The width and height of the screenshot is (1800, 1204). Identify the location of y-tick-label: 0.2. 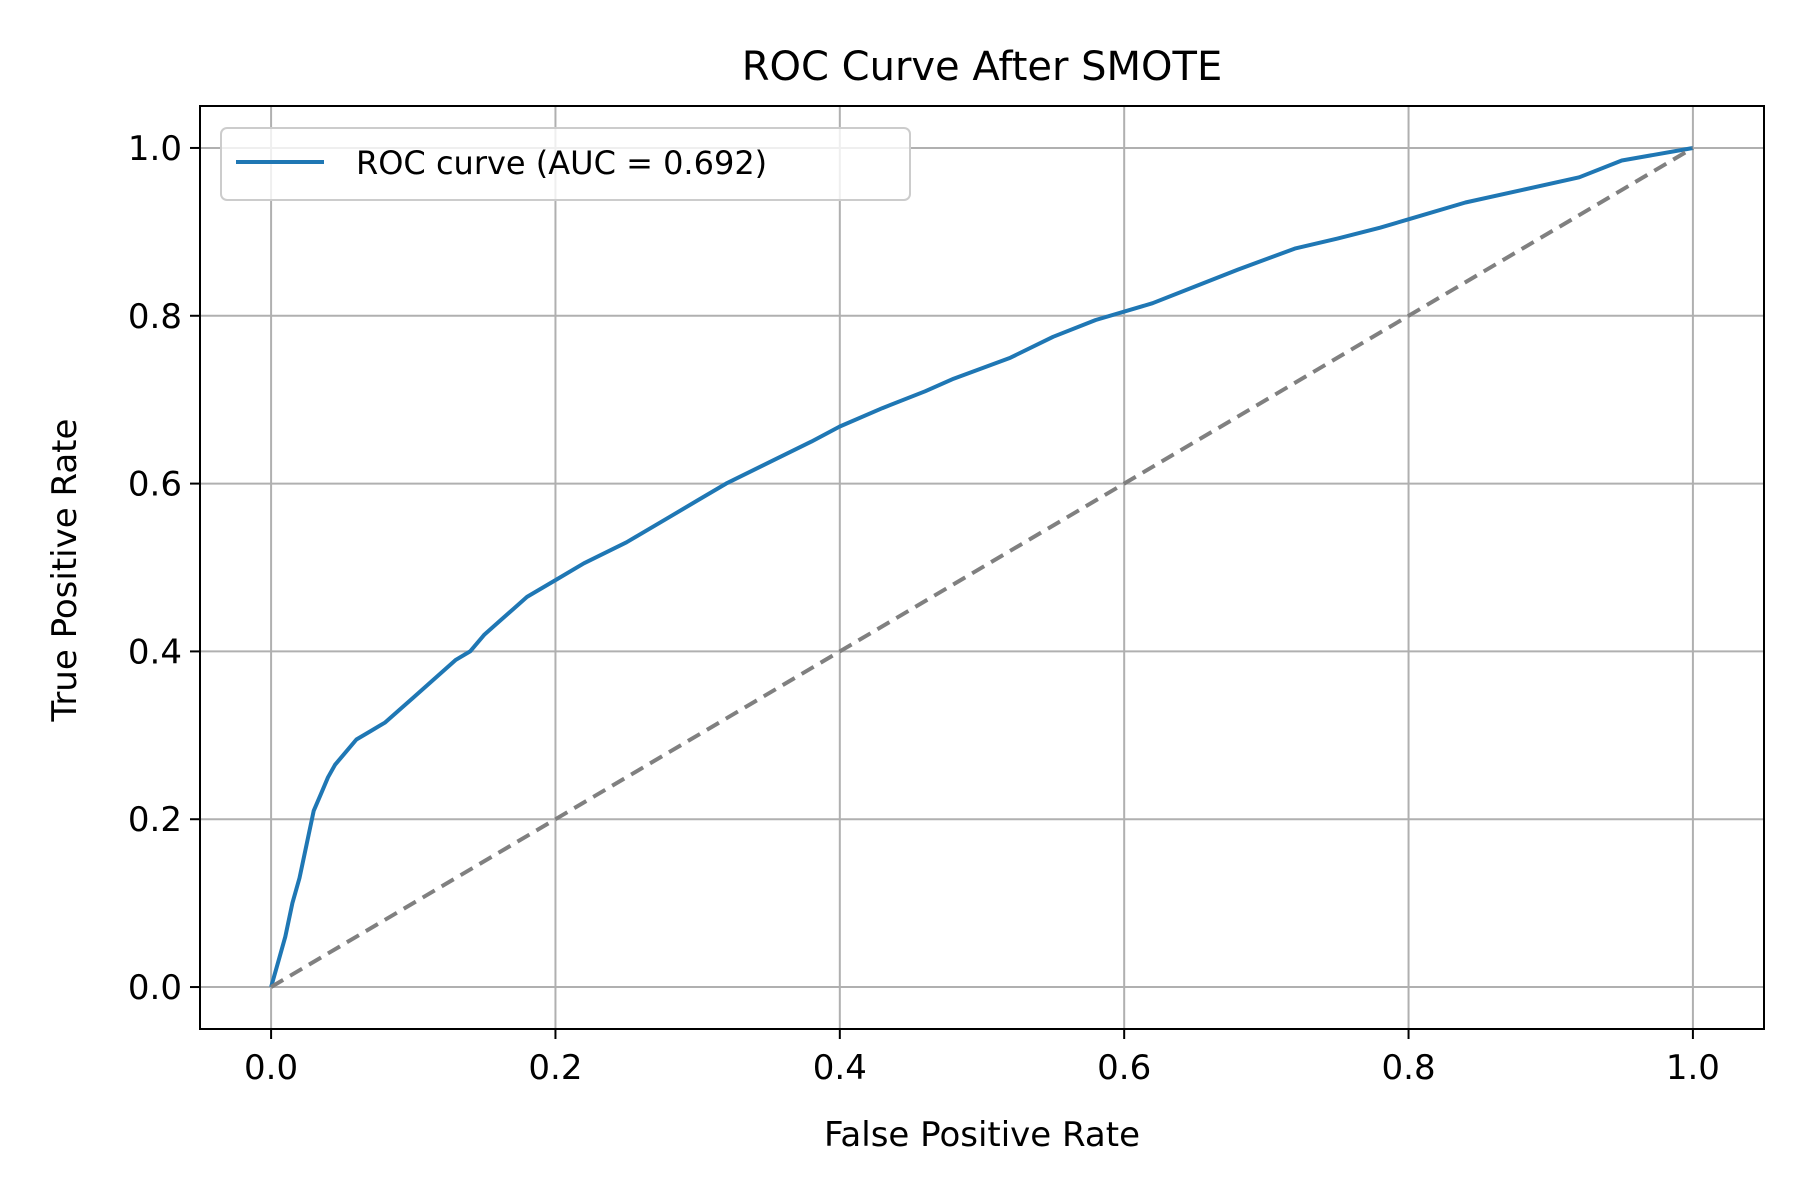
(155, 820).